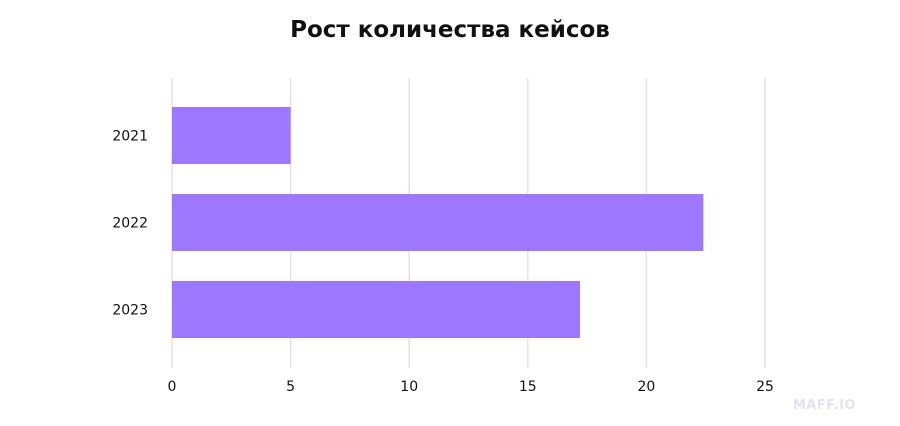  I want to click on watermark: MAFF.IO, so click(824, 405).